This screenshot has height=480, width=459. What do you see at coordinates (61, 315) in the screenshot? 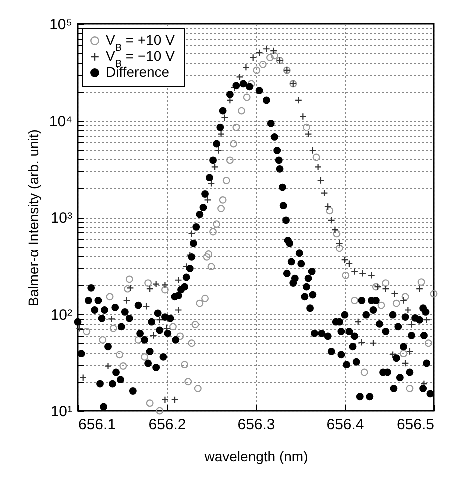
I see `y-tick-label: 10²` at bounding box center [61, 315].